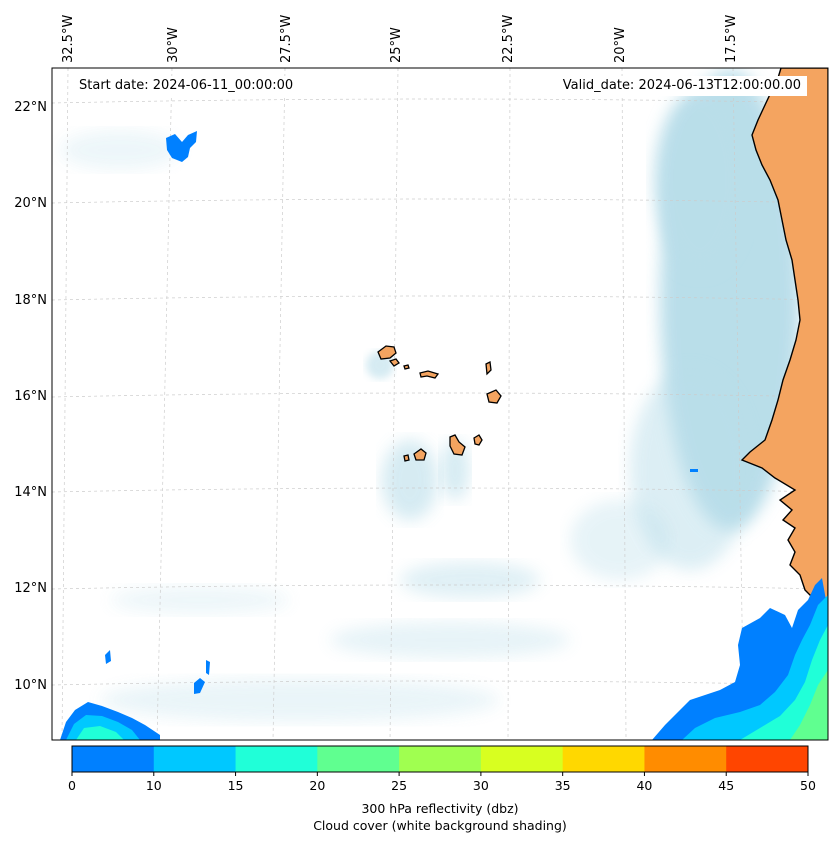 The image size is (837, 843). Describe the element at coordinates (396, 45) in the screenshot. I see `lon-label: 25°W` at that location.